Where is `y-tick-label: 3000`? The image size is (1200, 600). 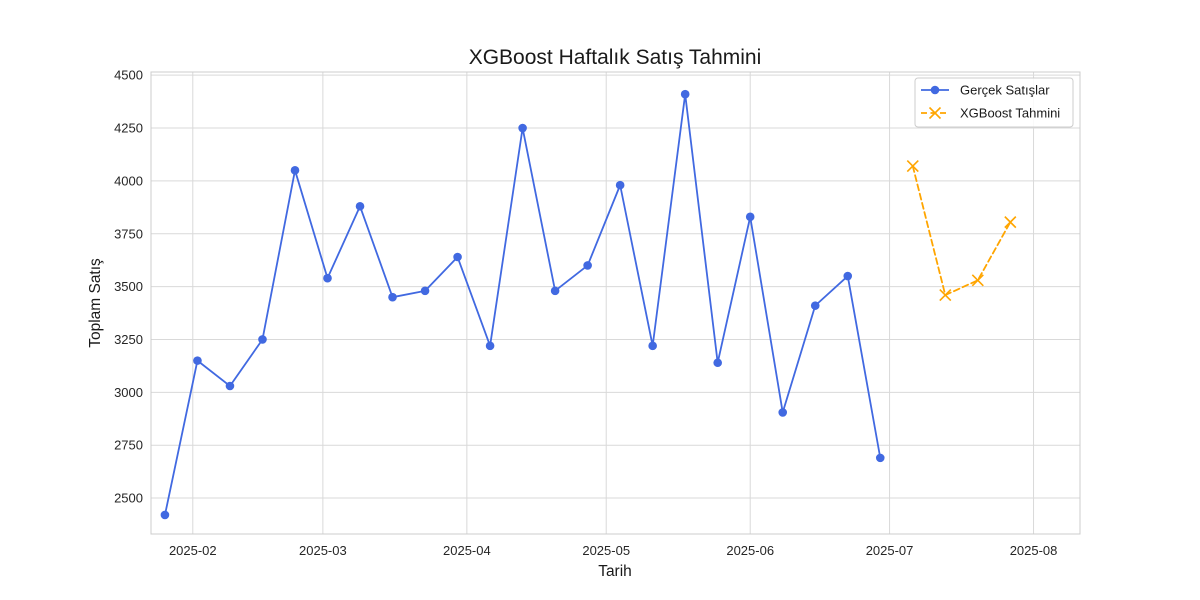
y-tick-label: 3000 is located at coordinates (128, 392).